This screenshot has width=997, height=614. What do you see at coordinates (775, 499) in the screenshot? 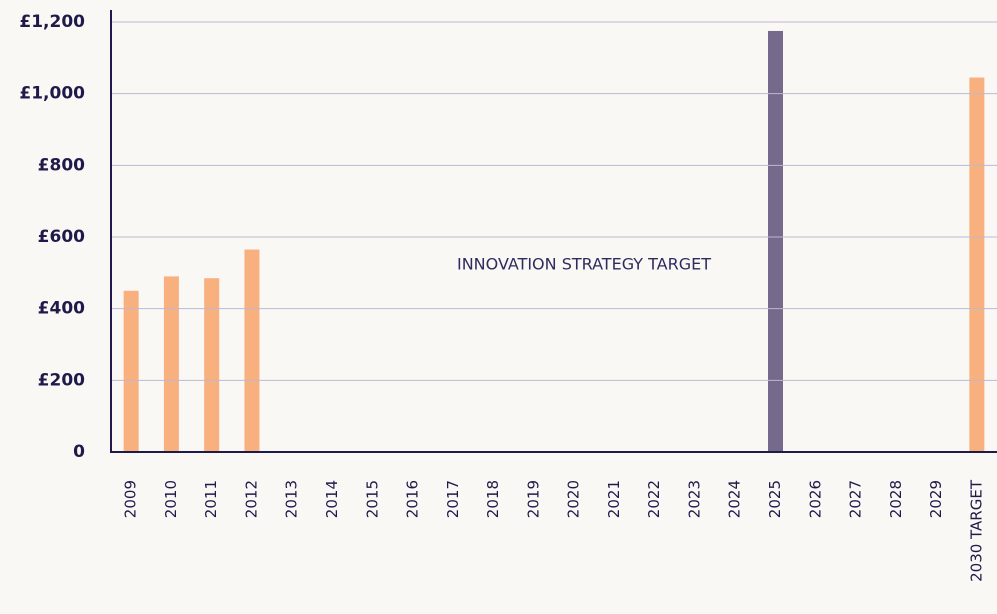
I see `x-tick-label: 2025` at bounding box center [775, 499].